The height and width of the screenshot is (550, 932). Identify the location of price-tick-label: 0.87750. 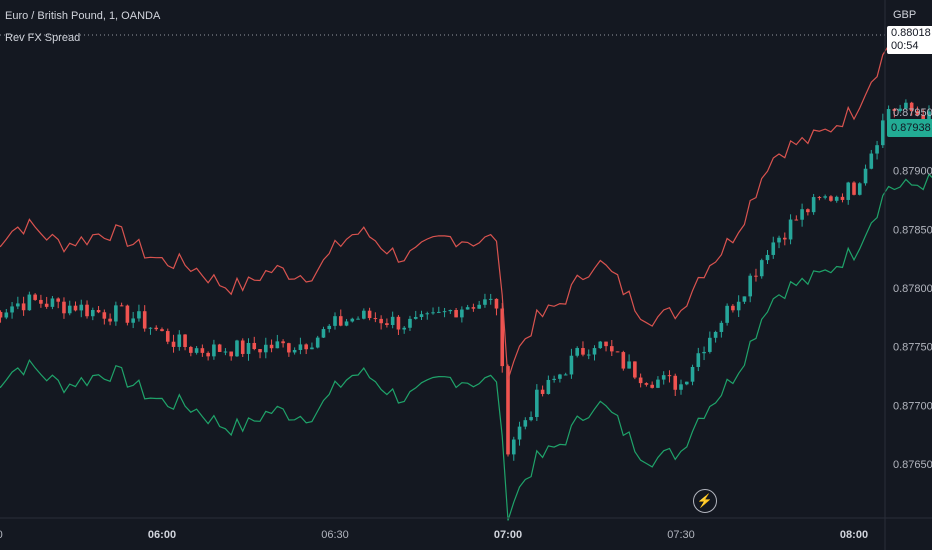
(912, 348).